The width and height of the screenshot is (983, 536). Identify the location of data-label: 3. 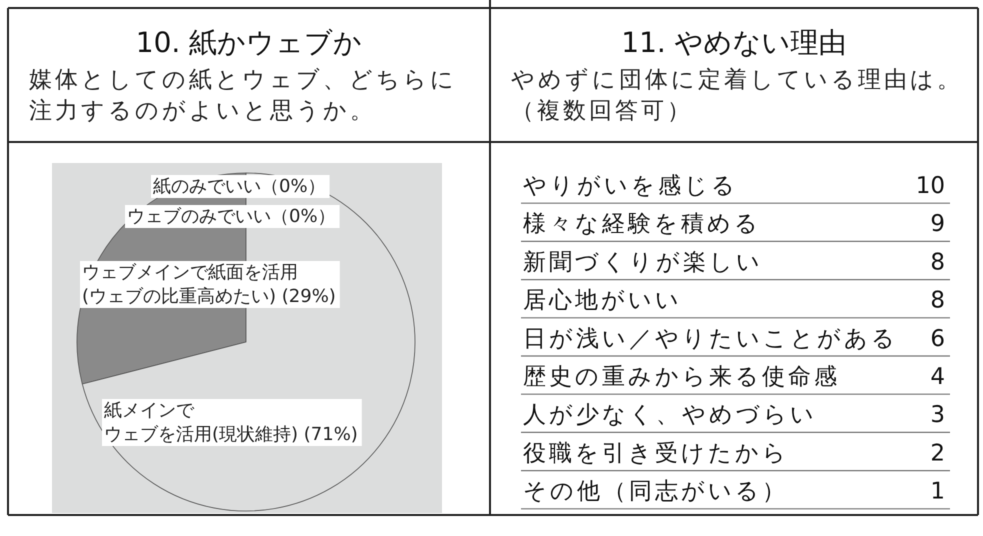
(937, 415).